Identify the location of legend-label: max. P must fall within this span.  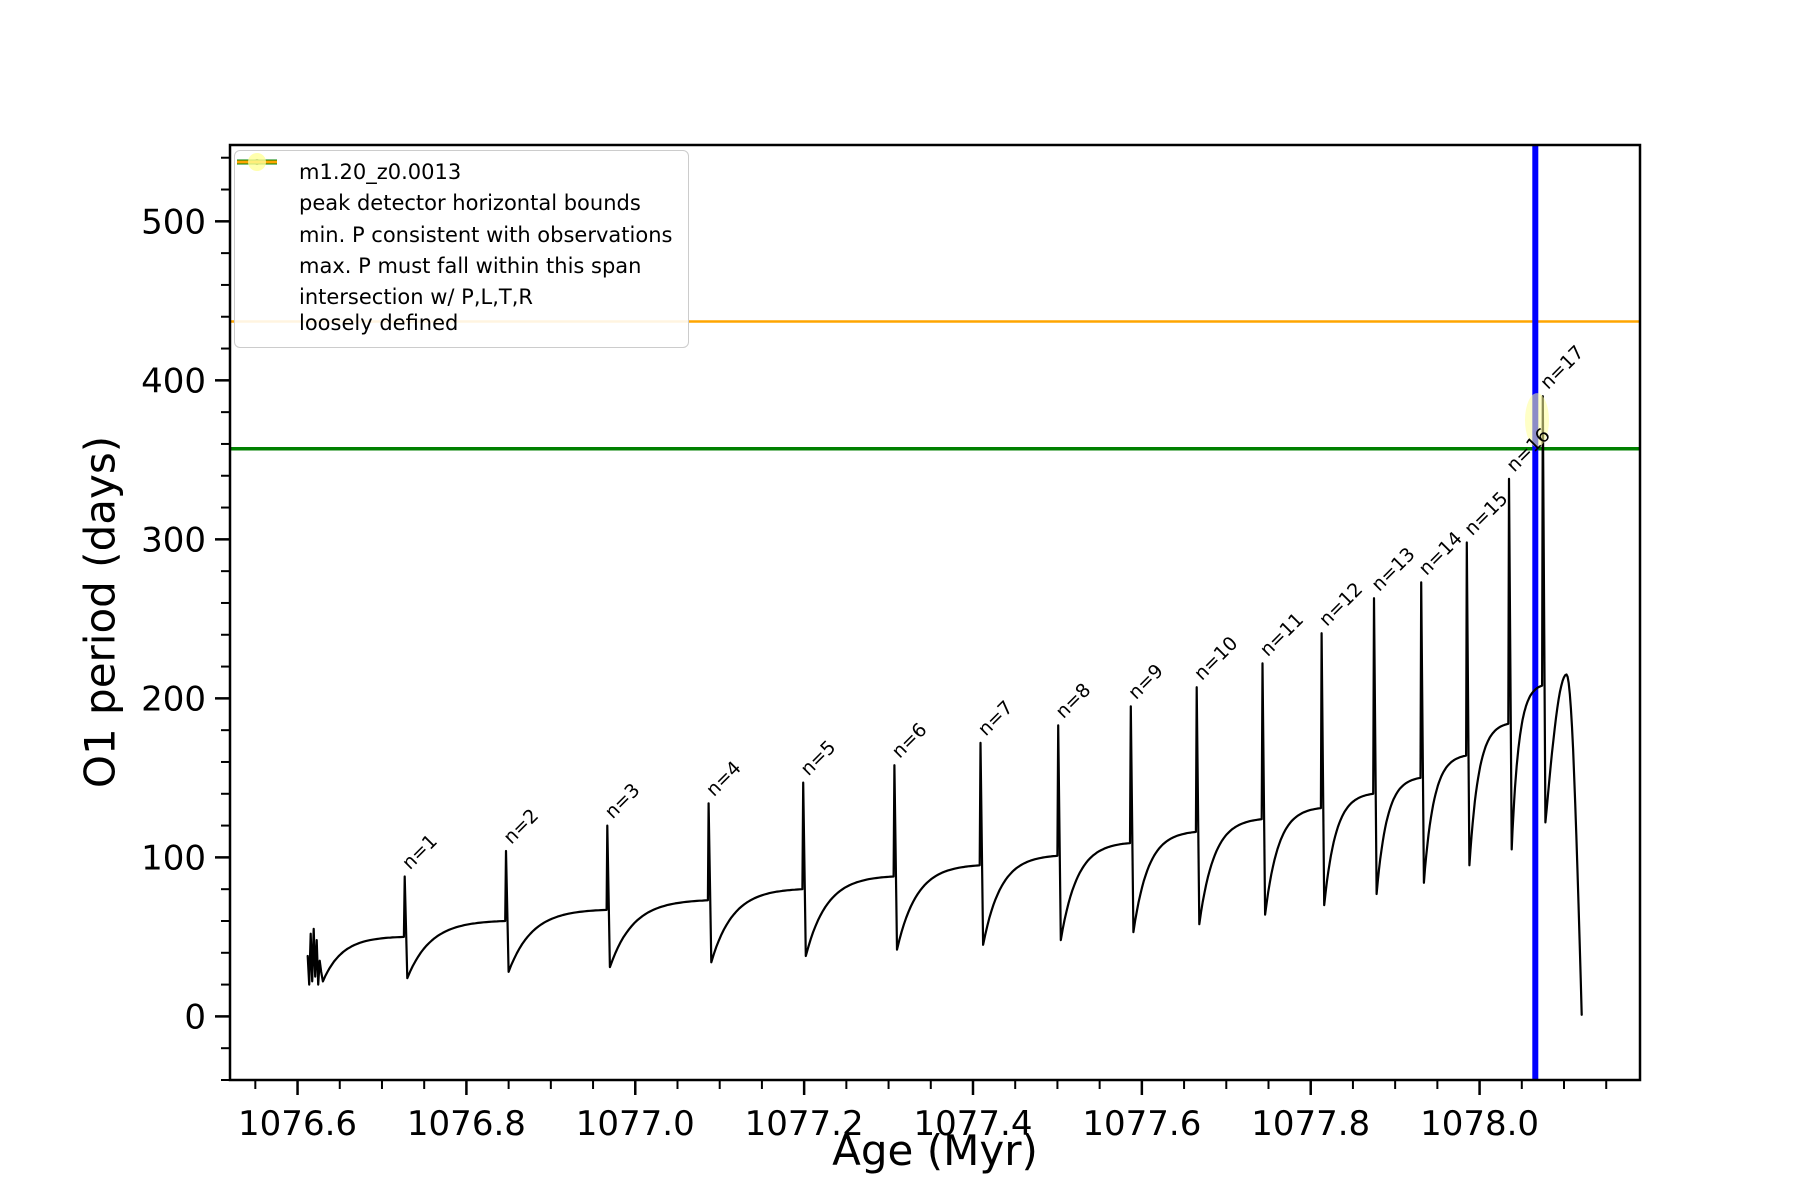
(470, 265).